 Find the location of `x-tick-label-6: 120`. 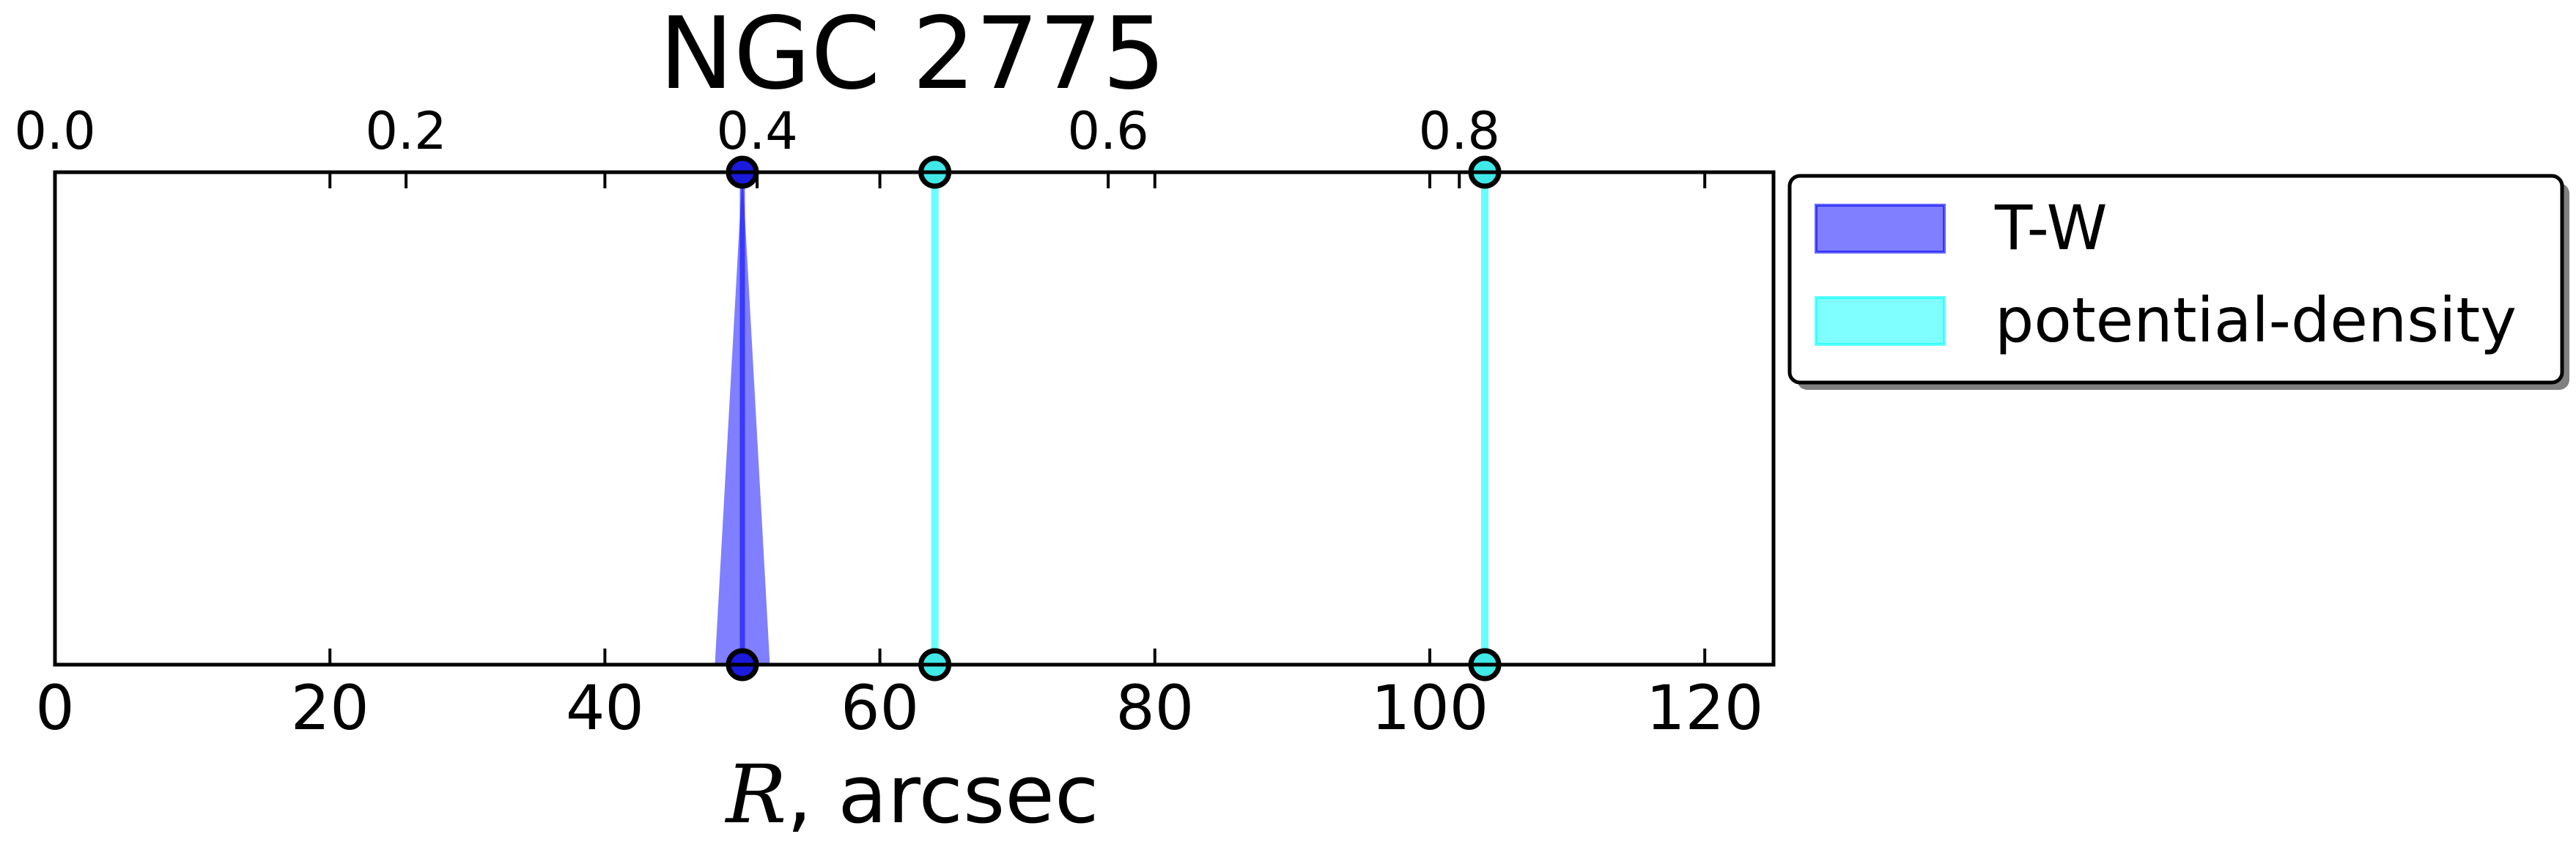

x-tick-label-6: 120 is located at coordinates (1704, 708).